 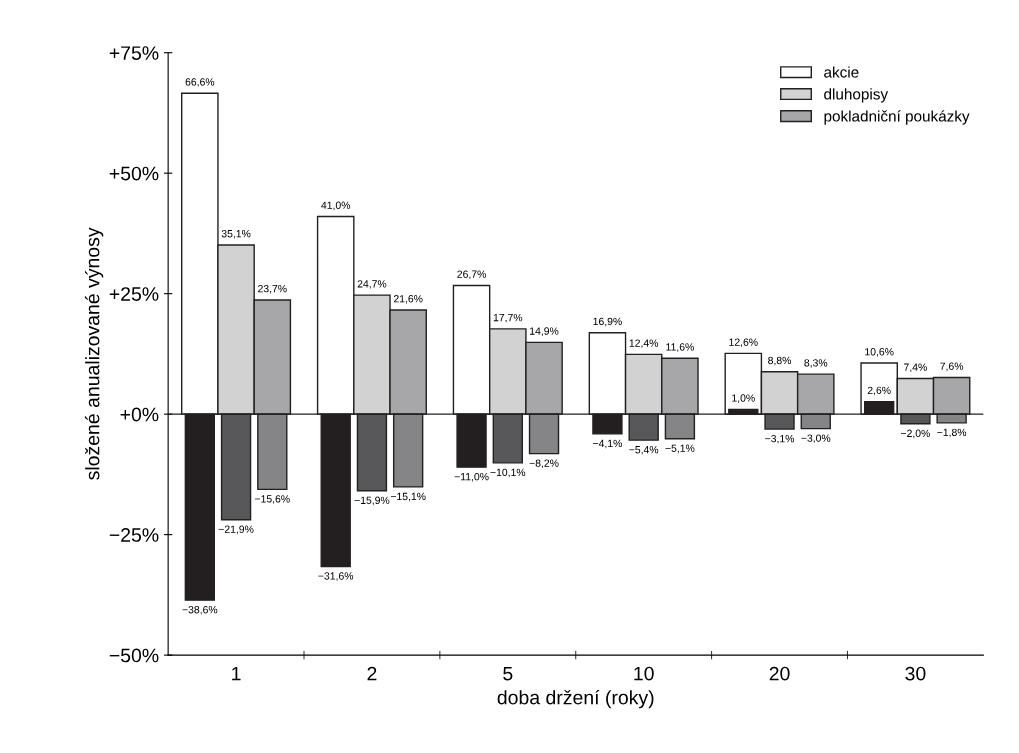 I want to click on data-label: 12,6%, so click(x=743, y=343).